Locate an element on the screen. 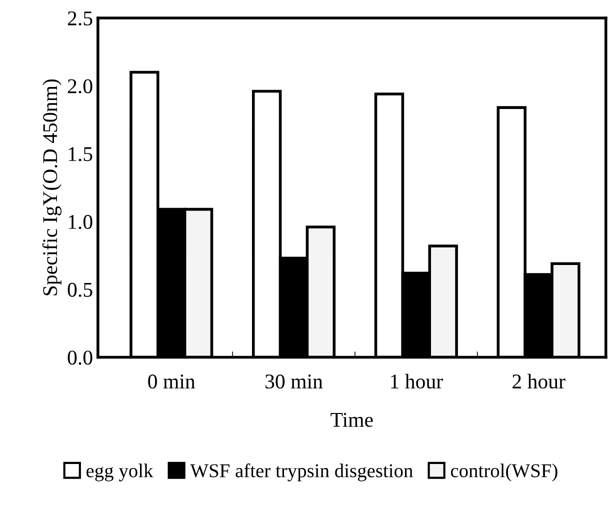 This screenshot has width=612, height=514. y-tick-label: 1.0 is located at coordinates (80, 222).